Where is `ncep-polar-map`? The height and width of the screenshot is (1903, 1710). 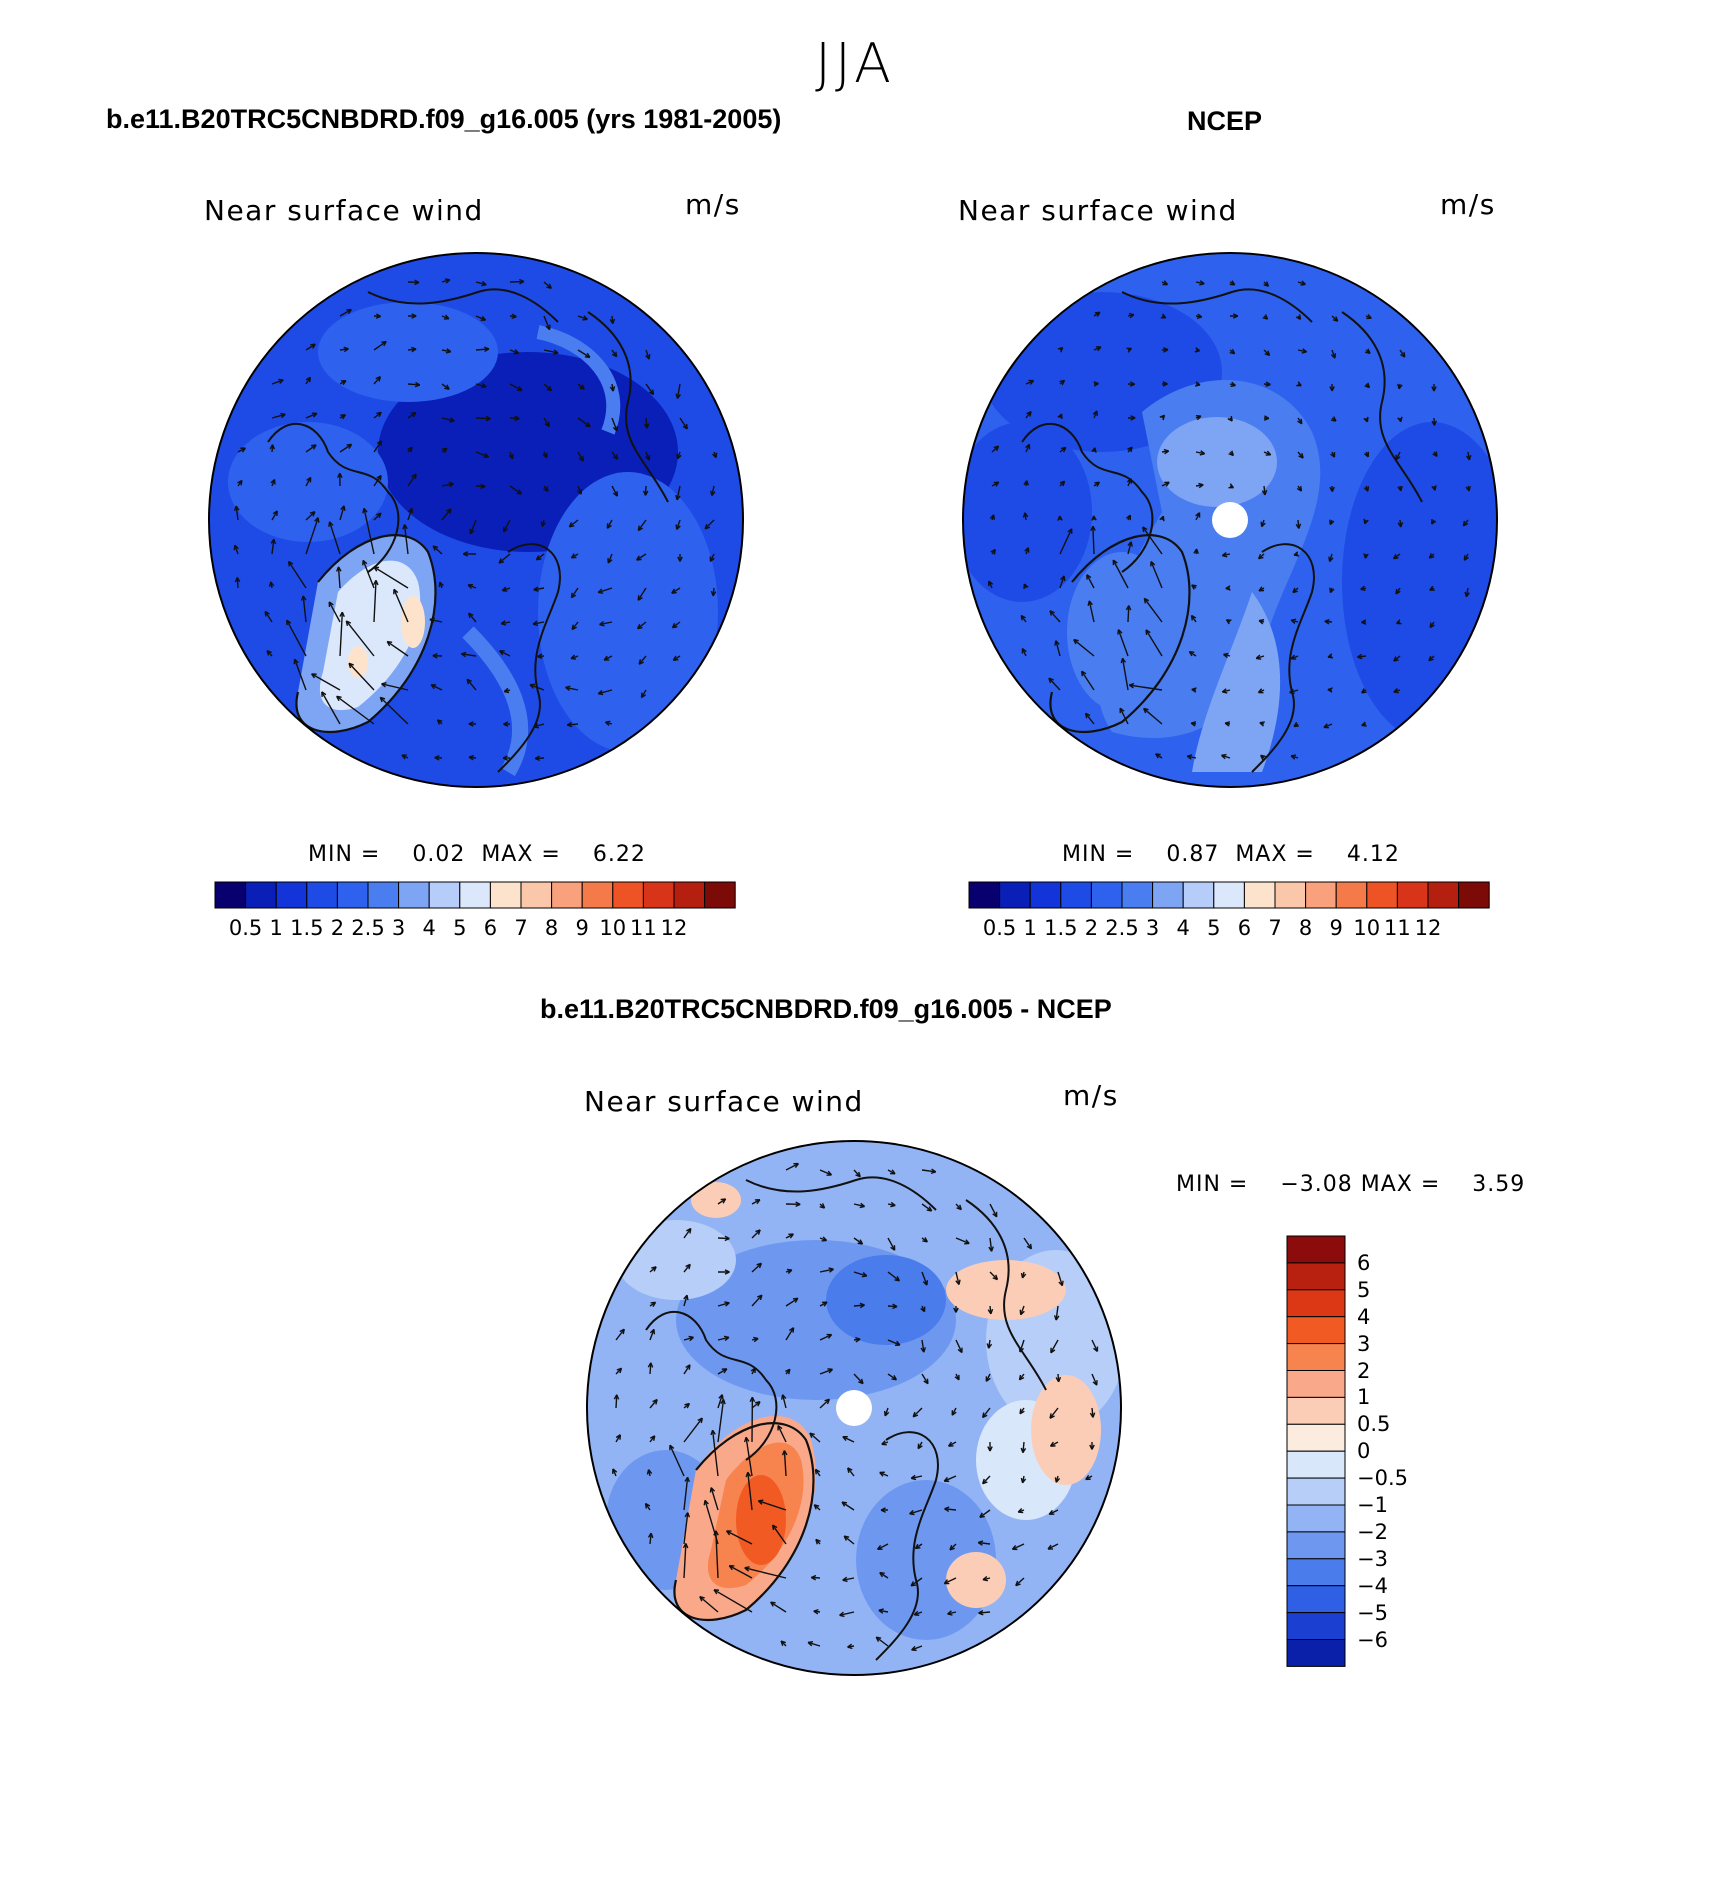
ncep-polar-map is located at coordinates (1230, 520).